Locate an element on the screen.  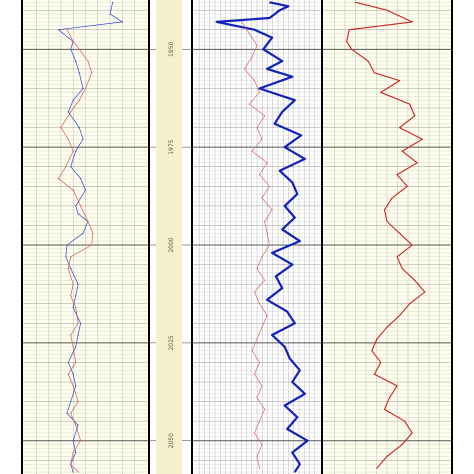
depth-tick-label: 1975 is located at coordinates (171, 146).